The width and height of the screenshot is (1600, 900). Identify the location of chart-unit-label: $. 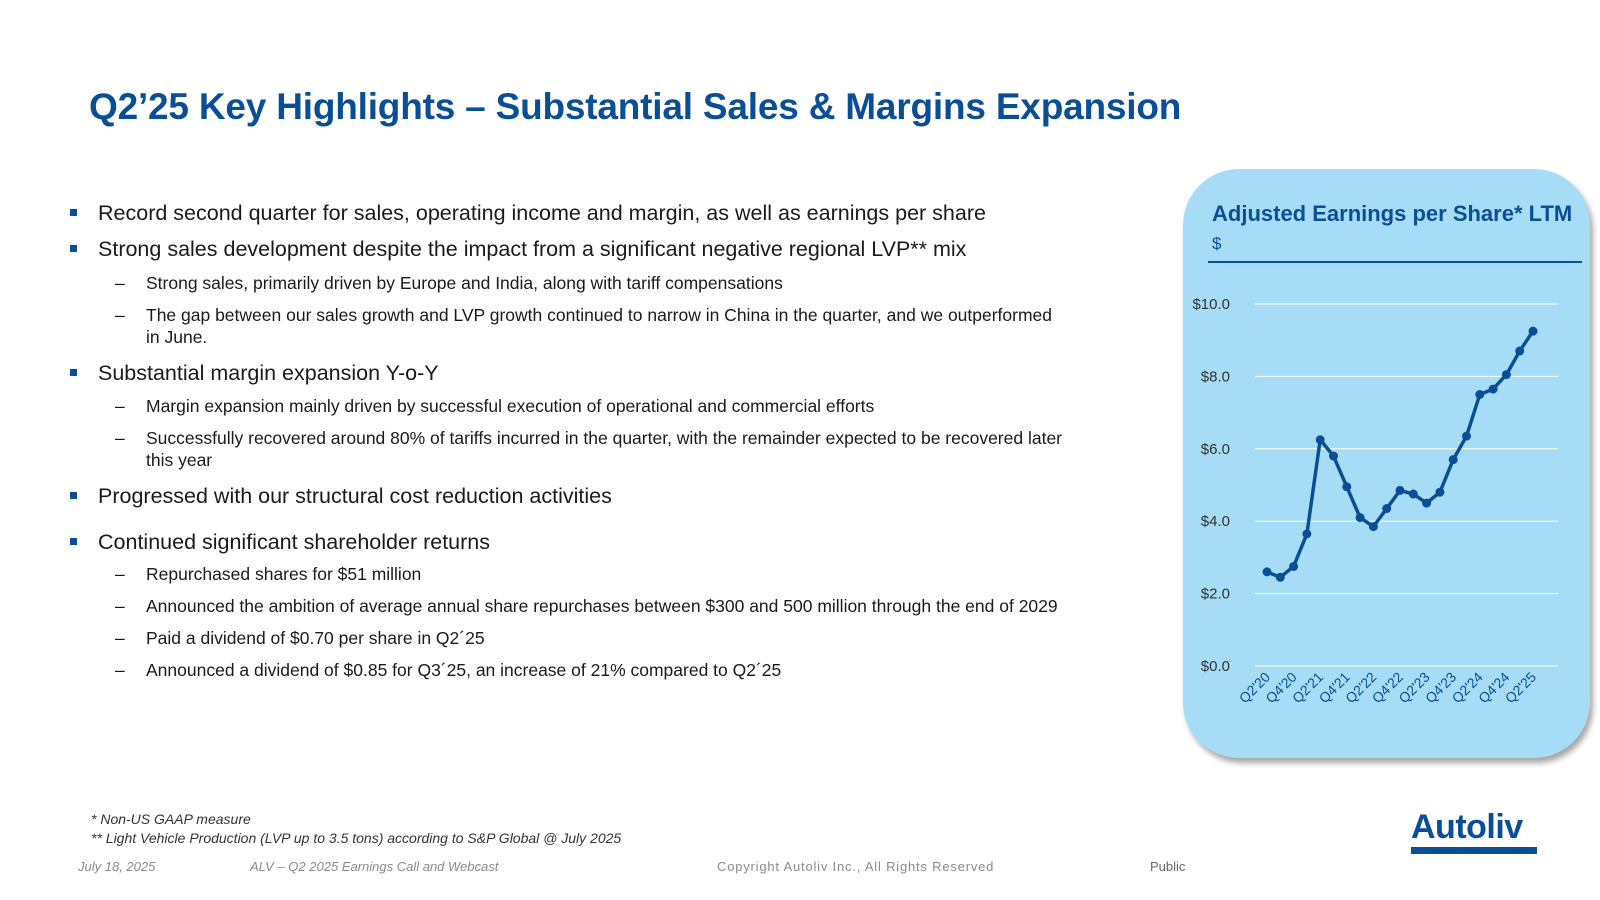
(1217, 243).